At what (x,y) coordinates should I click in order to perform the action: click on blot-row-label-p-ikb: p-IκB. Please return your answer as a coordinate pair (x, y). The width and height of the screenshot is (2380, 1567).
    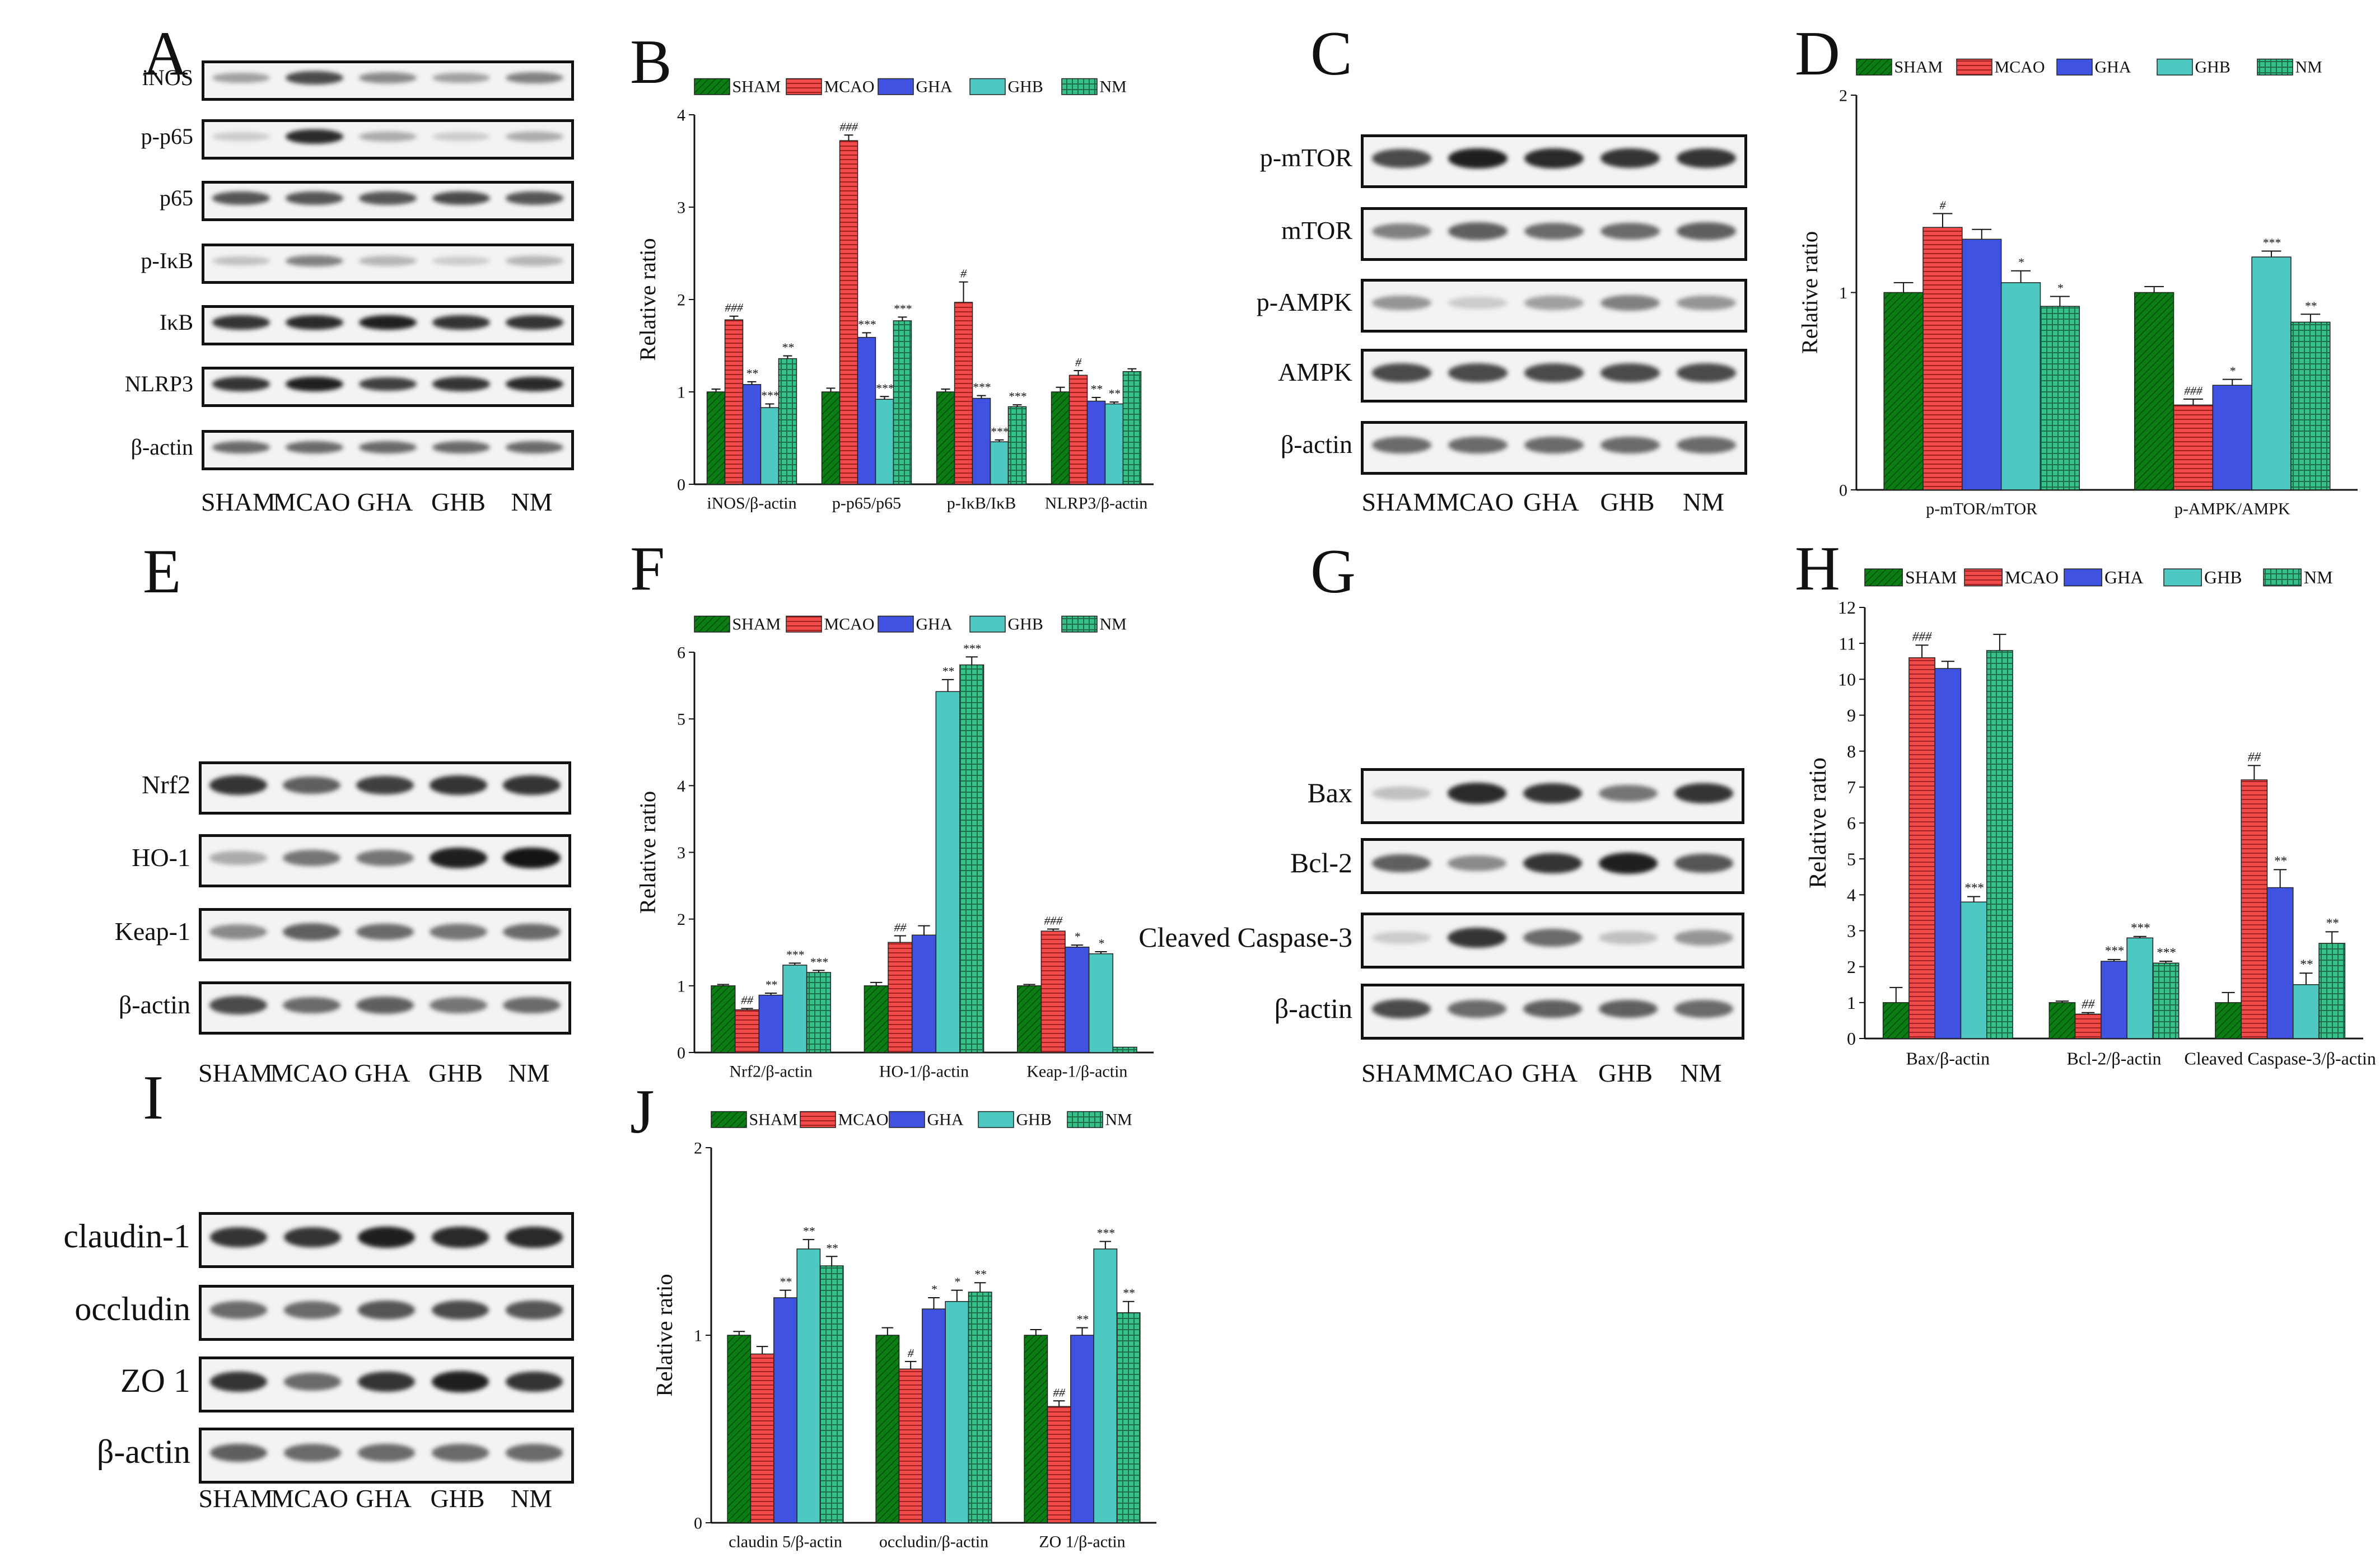
    Looking at the image, I should click on (167, 260).